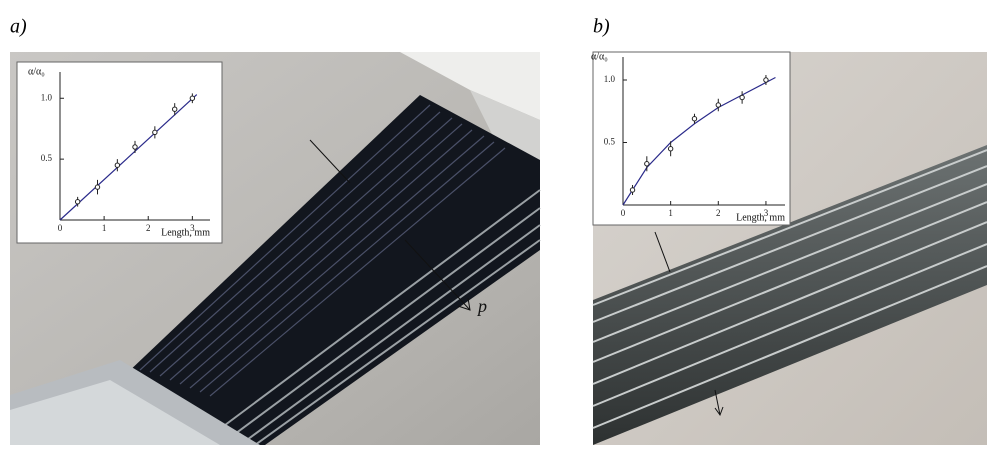 Image resolution: width=987 pixels, height=450 pixels. Describe the element at coordinates (481, 306) in the screenshot. I see `arrow-label: p` at that location.